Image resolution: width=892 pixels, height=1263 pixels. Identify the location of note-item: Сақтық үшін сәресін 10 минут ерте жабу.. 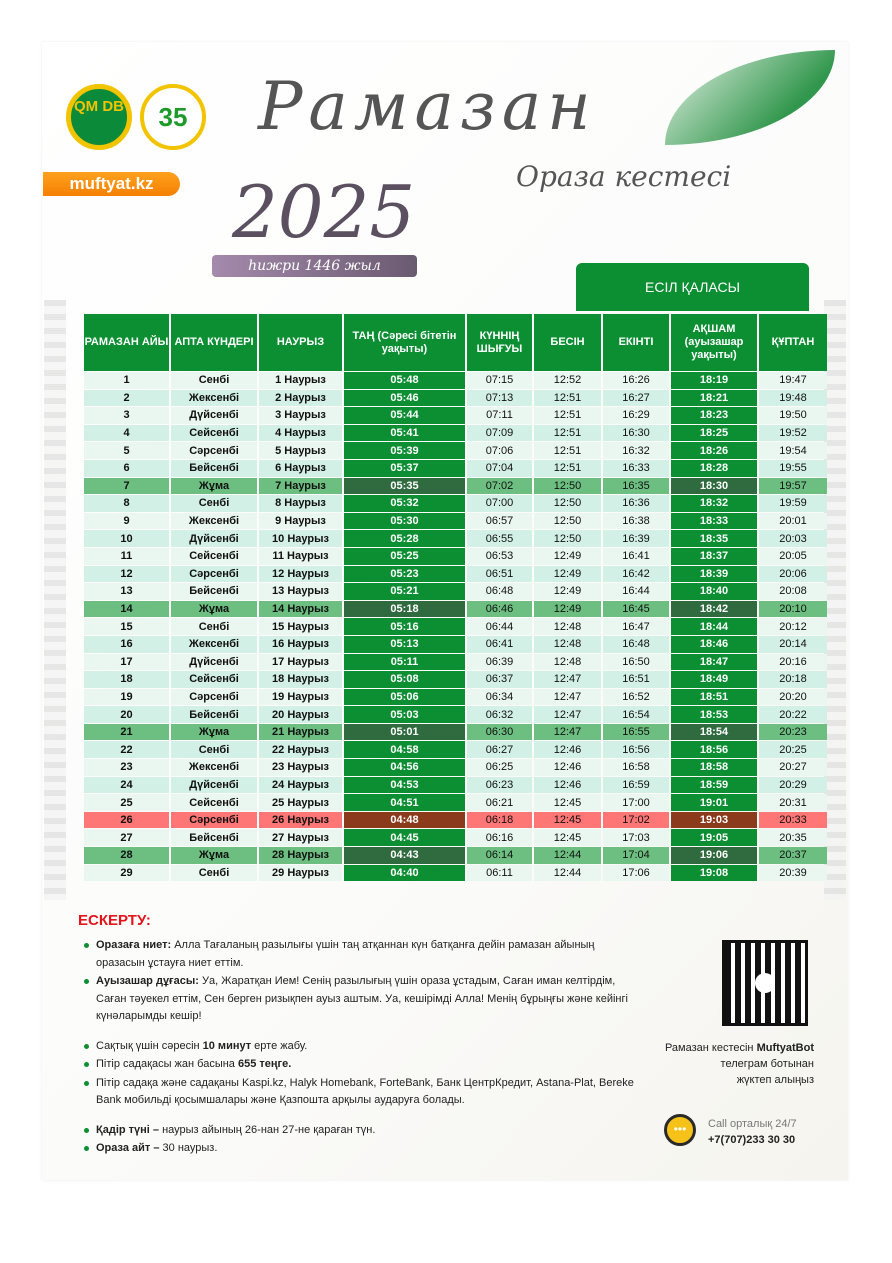
(358, 1047).